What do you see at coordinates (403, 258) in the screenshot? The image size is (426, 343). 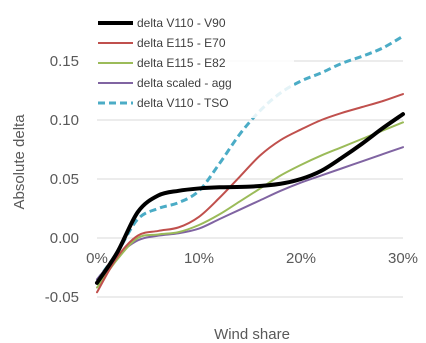 I see `x-tick-label: 30%` at bounding box center [403, 258].